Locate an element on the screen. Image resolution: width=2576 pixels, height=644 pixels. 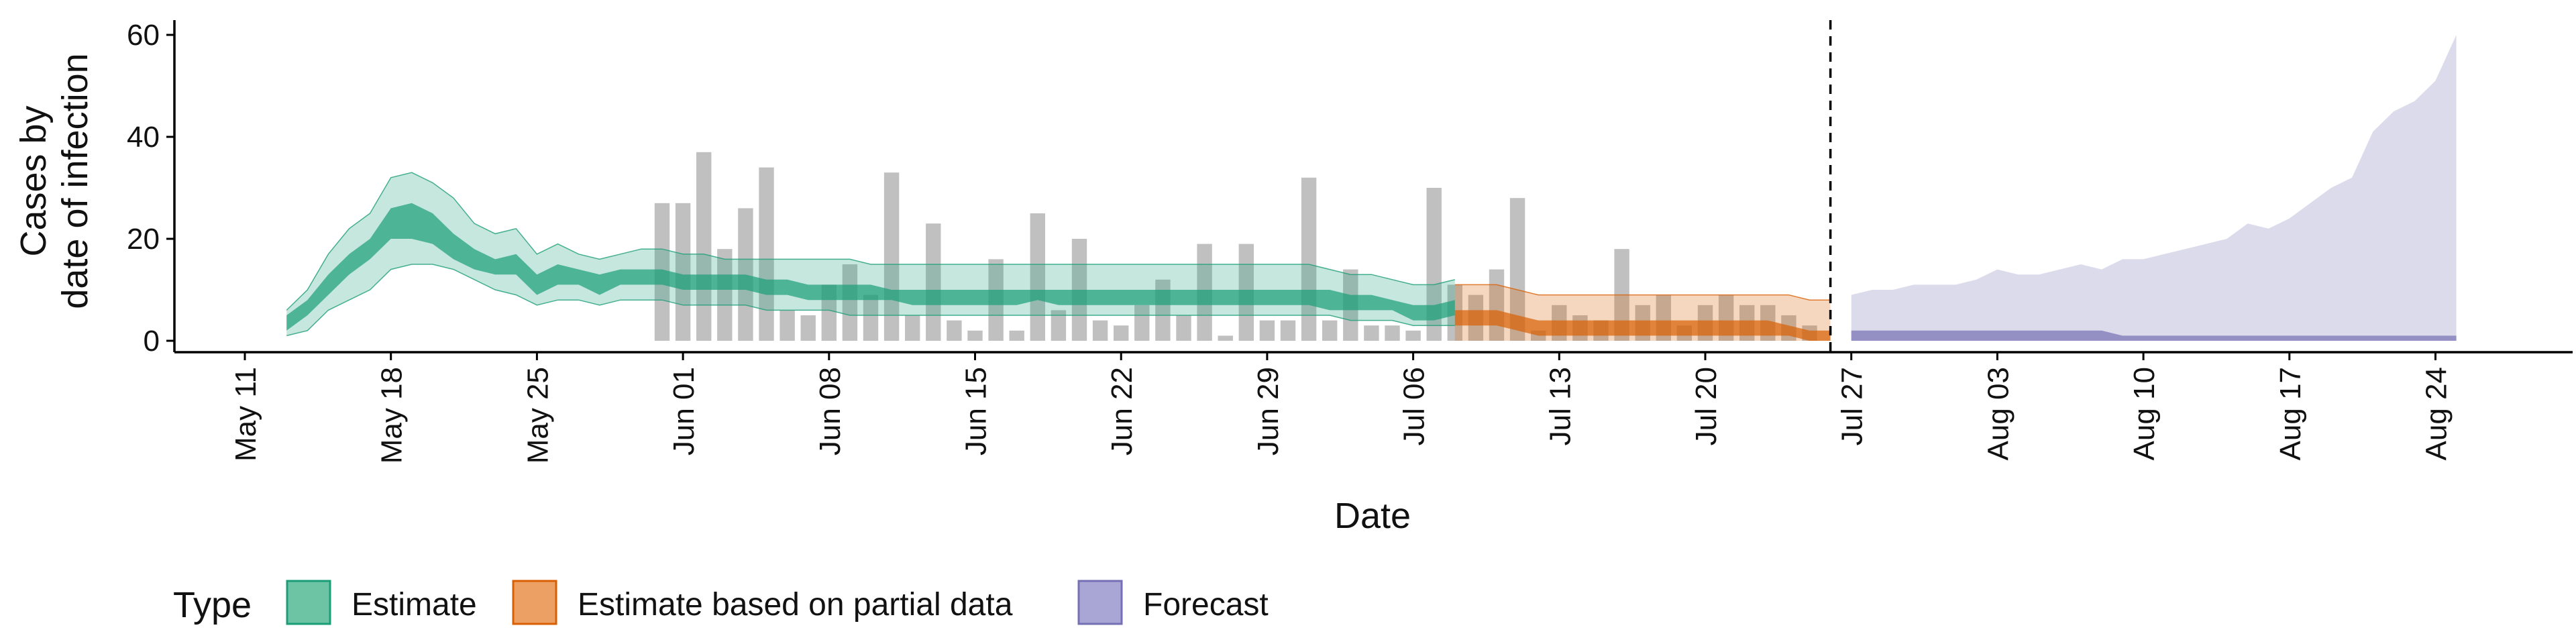
legend-label: Estimate is located at coordinates (414, 605).